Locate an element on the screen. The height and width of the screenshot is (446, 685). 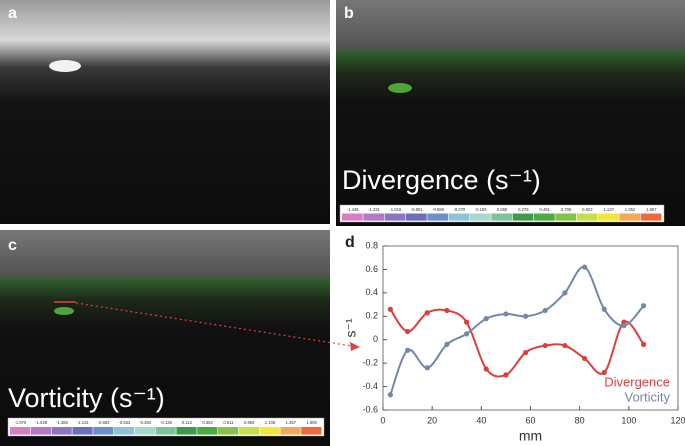
x-tick-label: 80 is located at coordinates (580, 420).